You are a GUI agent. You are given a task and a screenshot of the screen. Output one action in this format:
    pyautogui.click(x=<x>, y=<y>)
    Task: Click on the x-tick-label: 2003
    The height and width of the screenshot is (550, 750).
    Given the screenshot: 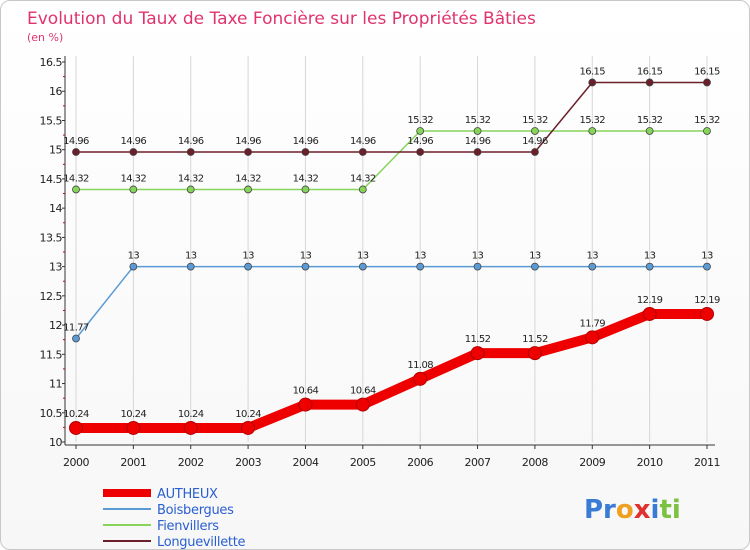 What is the action you would take?
    pyautogui.click(x=248, y=462)
    